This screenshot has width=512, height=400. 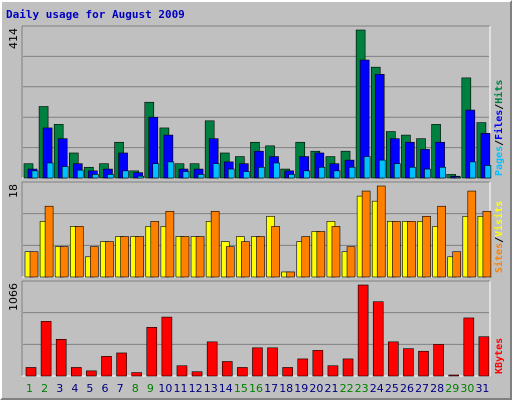 What do you see at coordinates (392, 388) in the screenshot?
I see `x-tick-label: 25` at bounding box center [392, 388].